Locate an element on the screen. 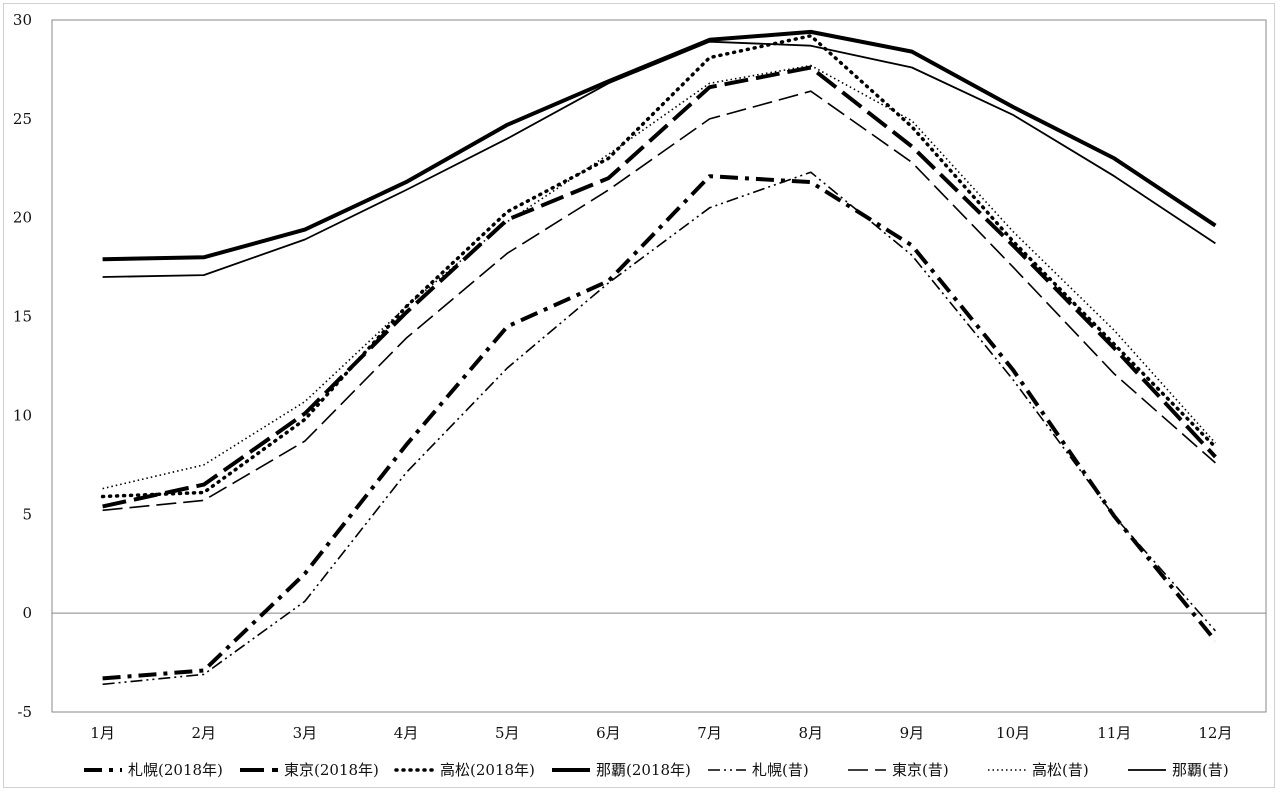 The image size is (1280, 793). legend-label: 札幌(昔) is located at coordinates (780, 770).